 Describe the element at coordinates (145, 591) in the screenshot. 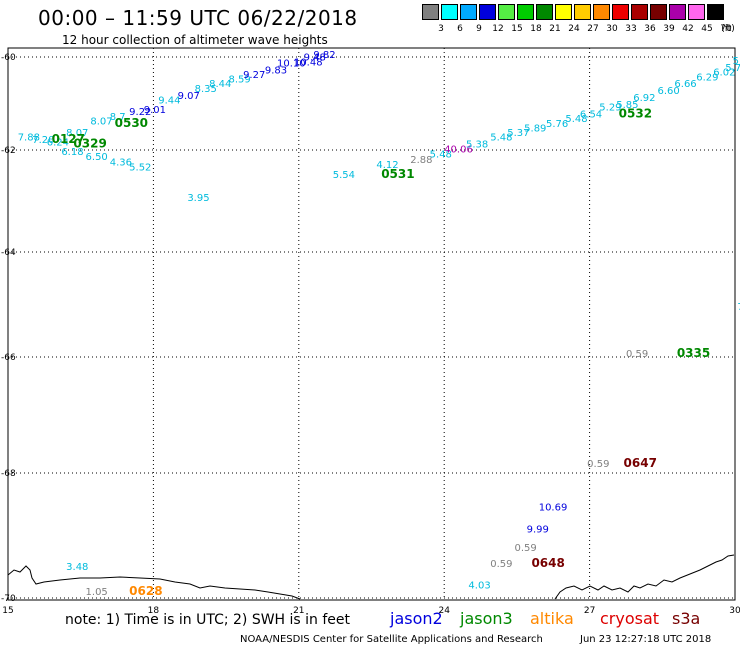

I see `pass-time-label: 0628` at that location.